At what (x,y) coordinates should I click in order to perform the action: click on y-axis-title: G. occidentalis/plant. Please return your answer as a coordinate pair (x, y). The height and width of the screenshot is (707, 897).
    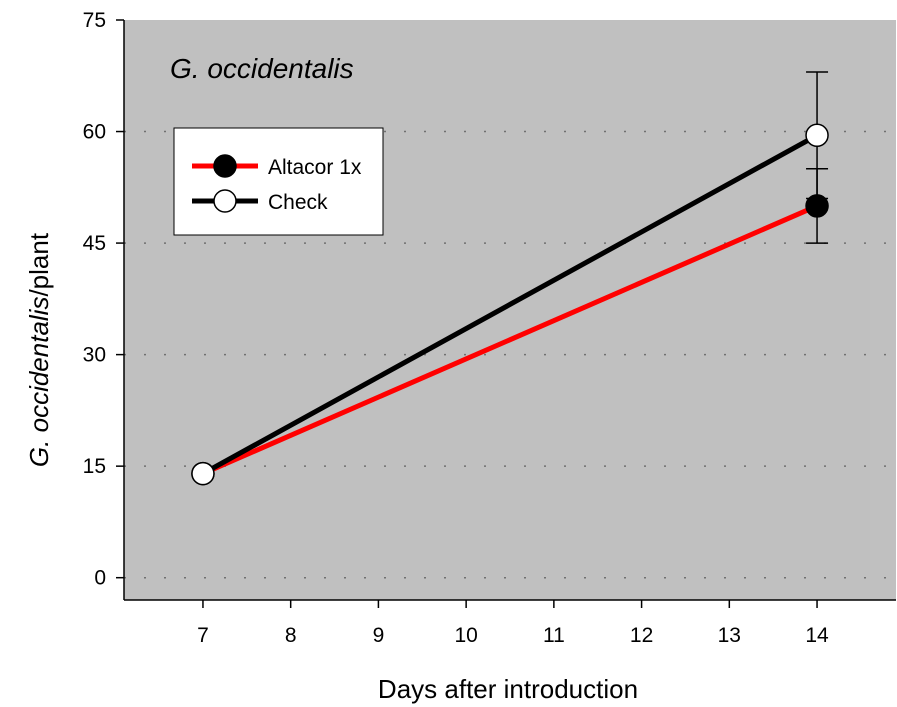
    Looking at the image, I should click on (39, 349).